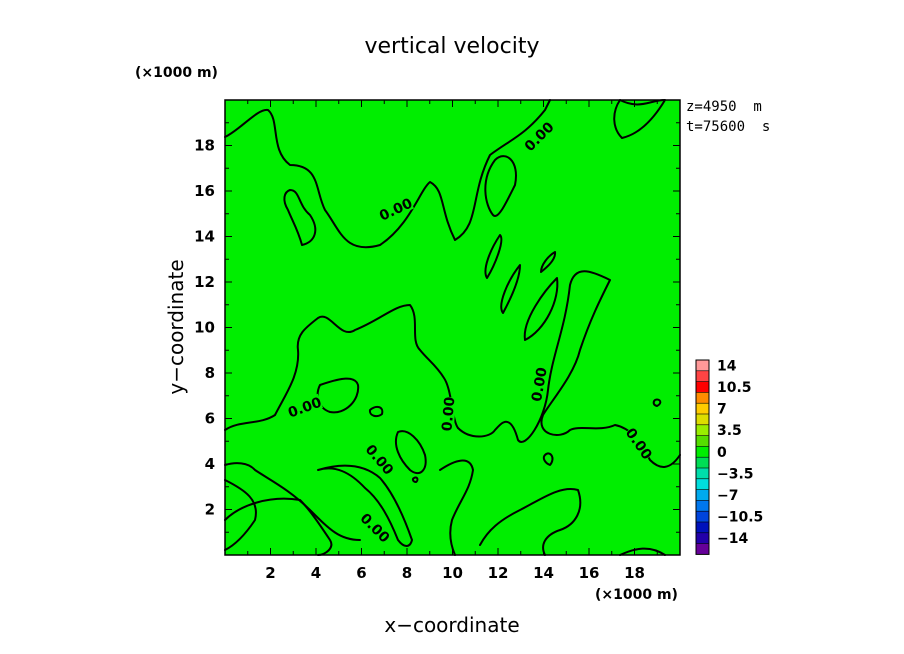  Describe the element at coordinates (176, 73) in the screenshot. I see `y-unit-label: (×1000 m)` at that location.